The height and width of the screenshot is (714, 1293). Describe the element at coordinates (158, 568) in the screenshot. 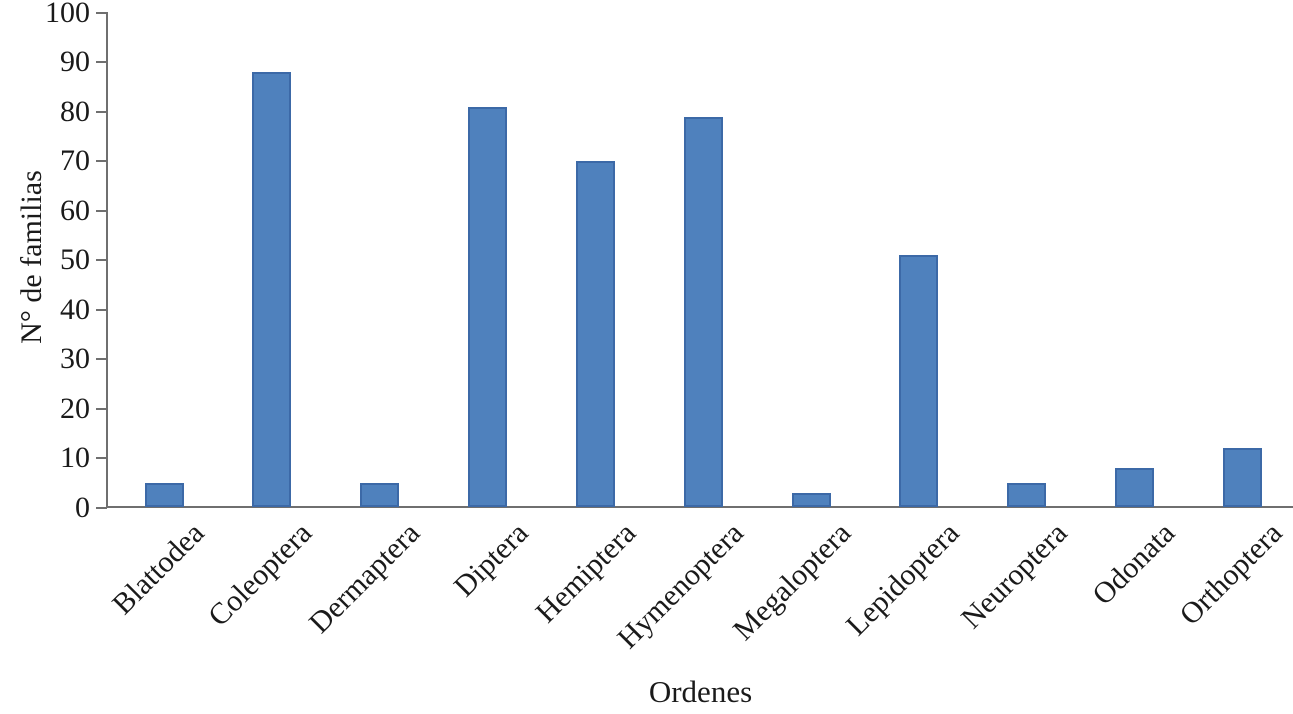

I see `x-category-label-blattodea: Blattodea` at that location.